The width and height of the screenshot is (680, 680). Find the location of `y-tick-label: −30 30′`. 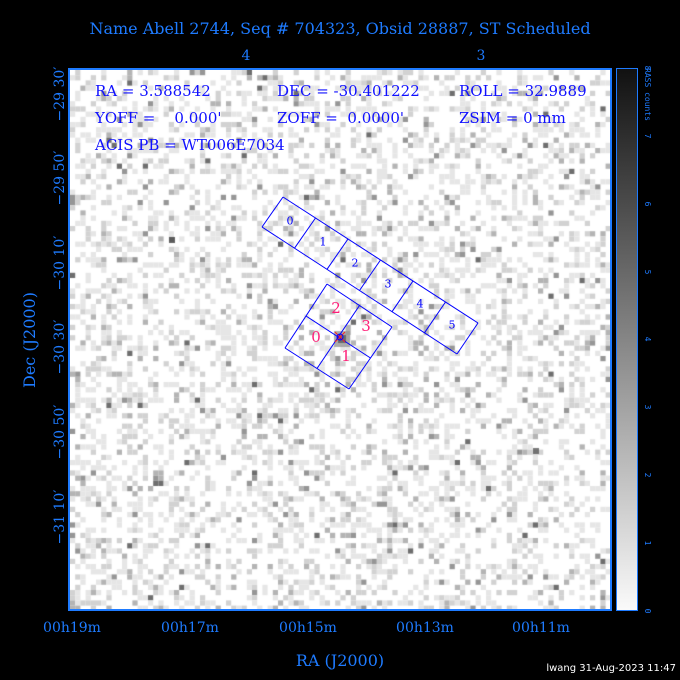

y-tick-label: −30 30′ is located at coordinates (60, 347).